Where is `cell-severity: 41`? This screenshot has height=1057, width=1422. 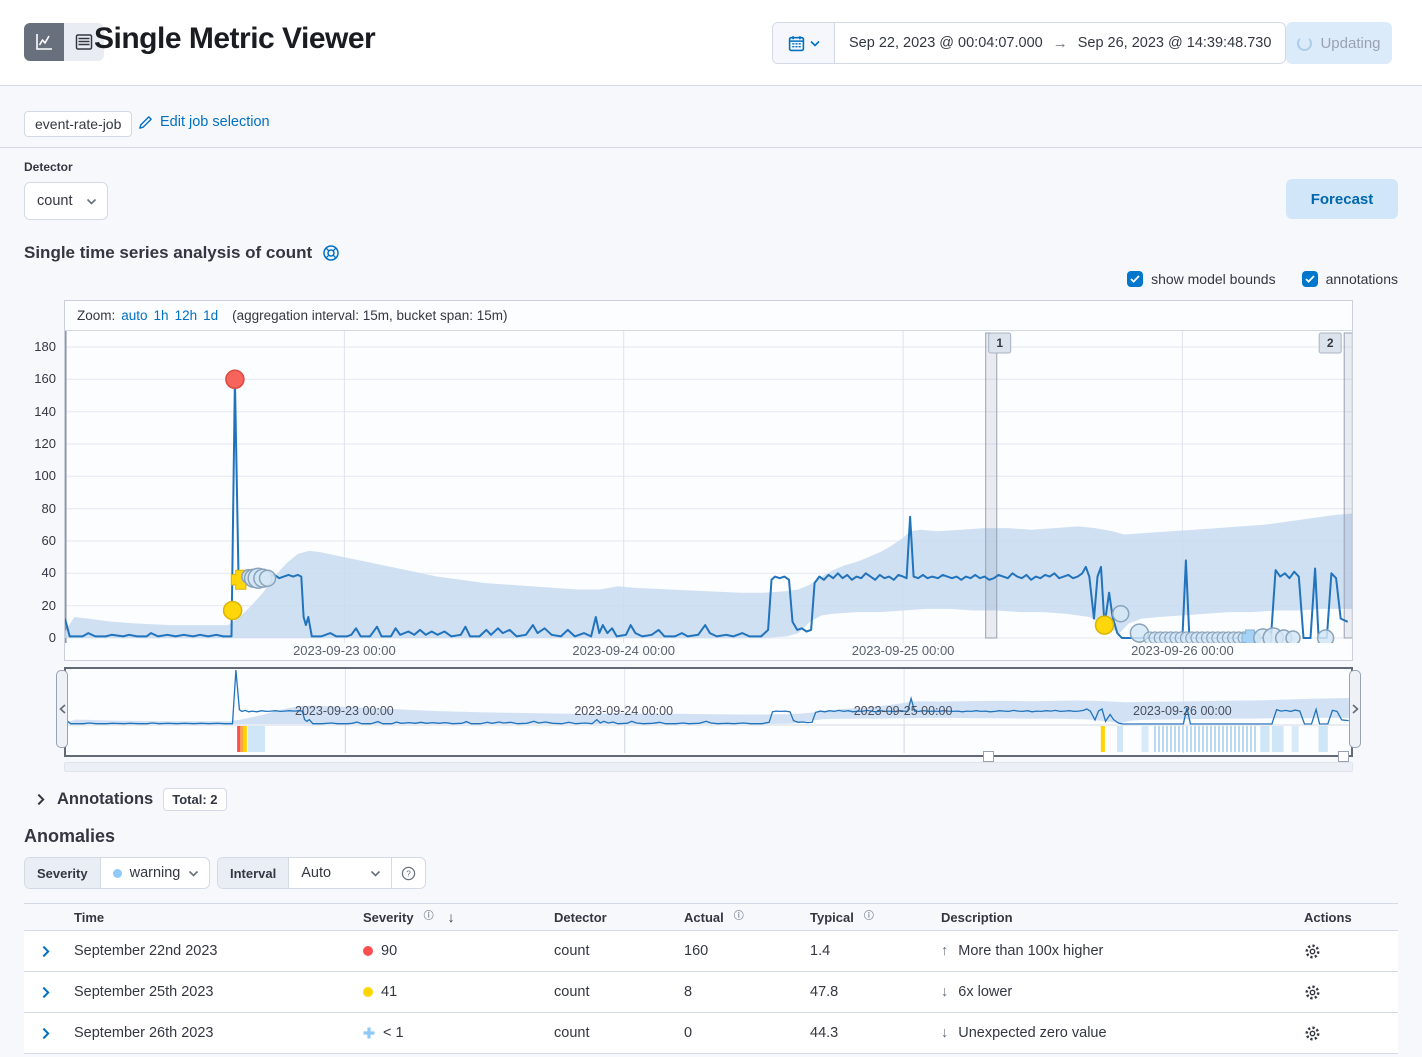 cell-severity: 41 is located at coordinates (458, 992).